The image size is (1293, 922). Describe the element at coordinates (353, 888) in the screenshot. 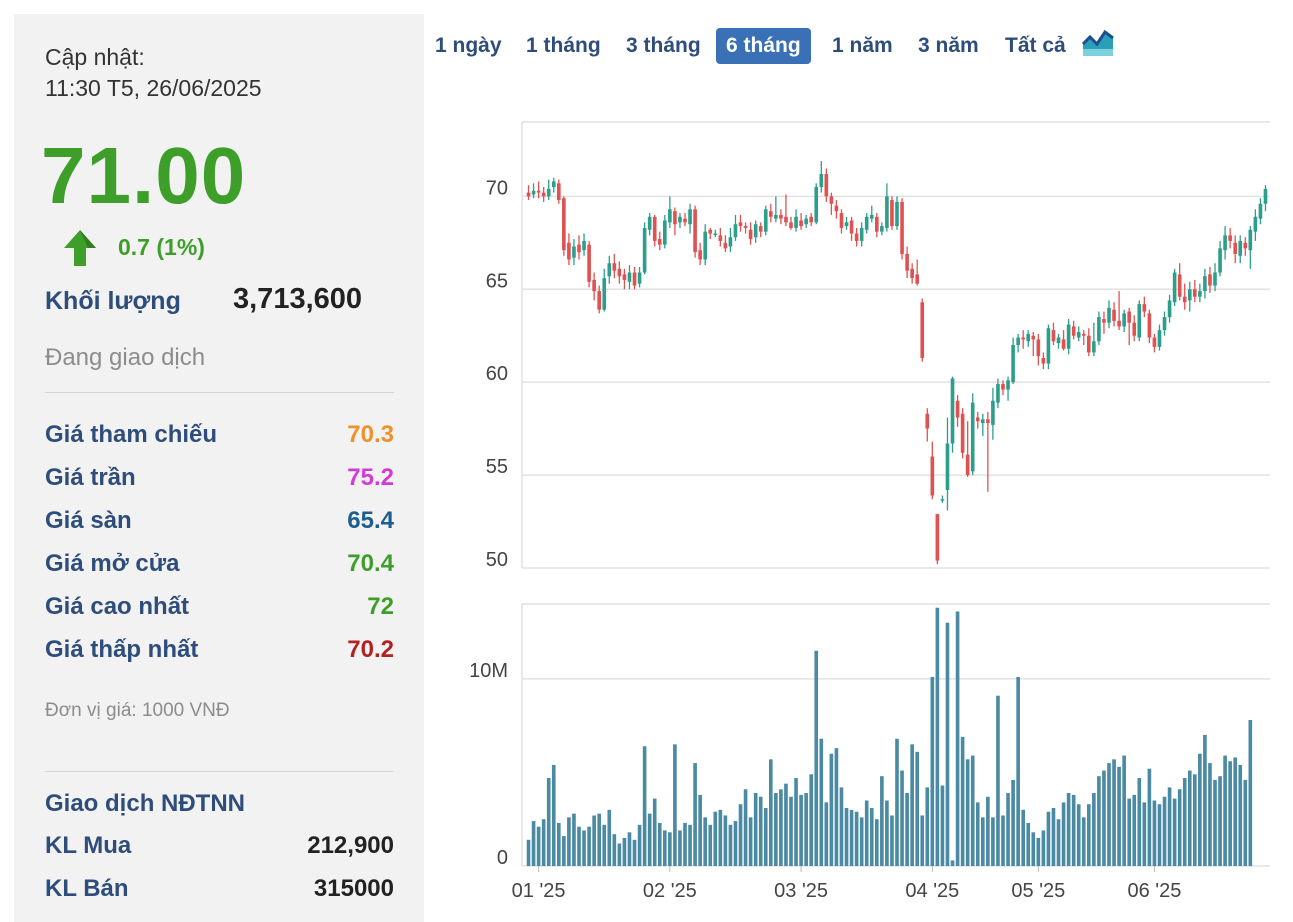

I see `foreign-sell-value: 315000` at that location.